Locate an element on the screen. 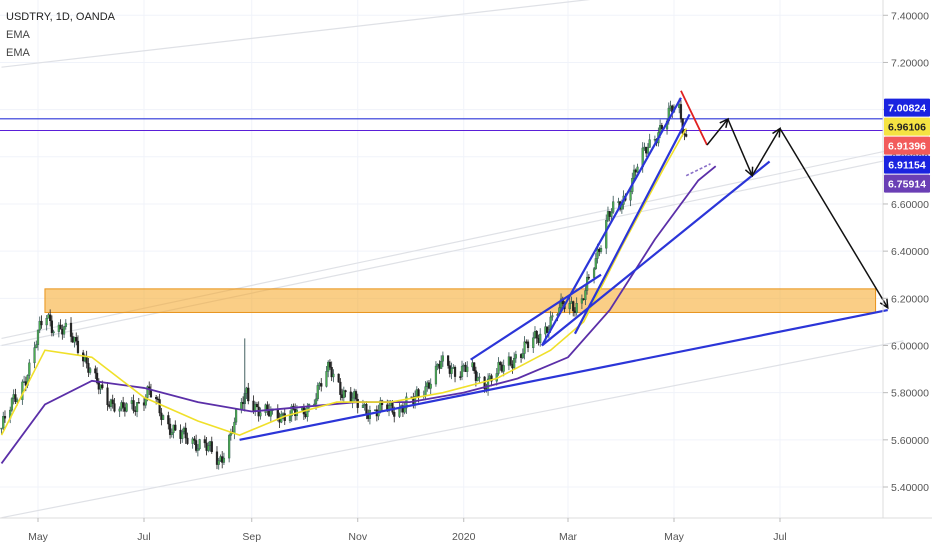  price-tick-label: 7.40000 is located at coordinates (910, 16).